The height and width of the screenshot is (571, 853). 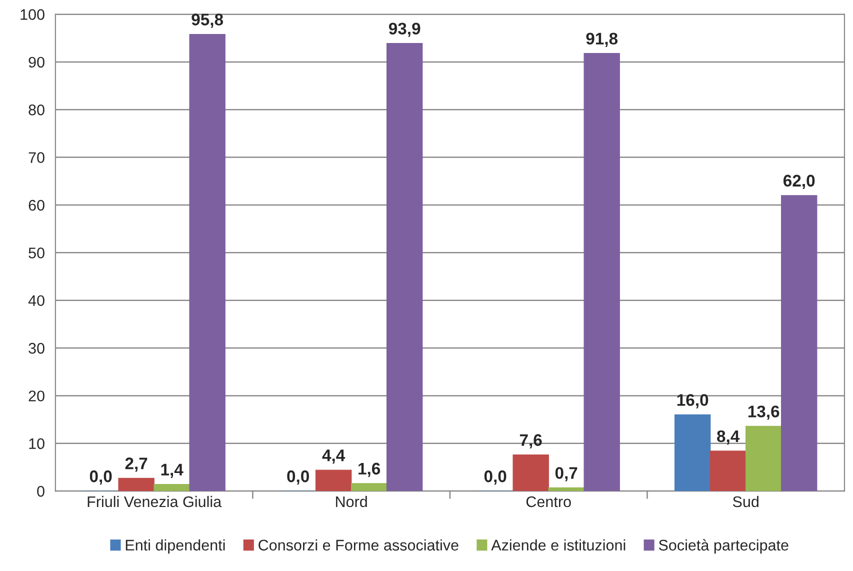 What do you see at coordinates (799, 182) in the screenshot?
I see `data-label: 62,0` at bounding box center [799, 182].